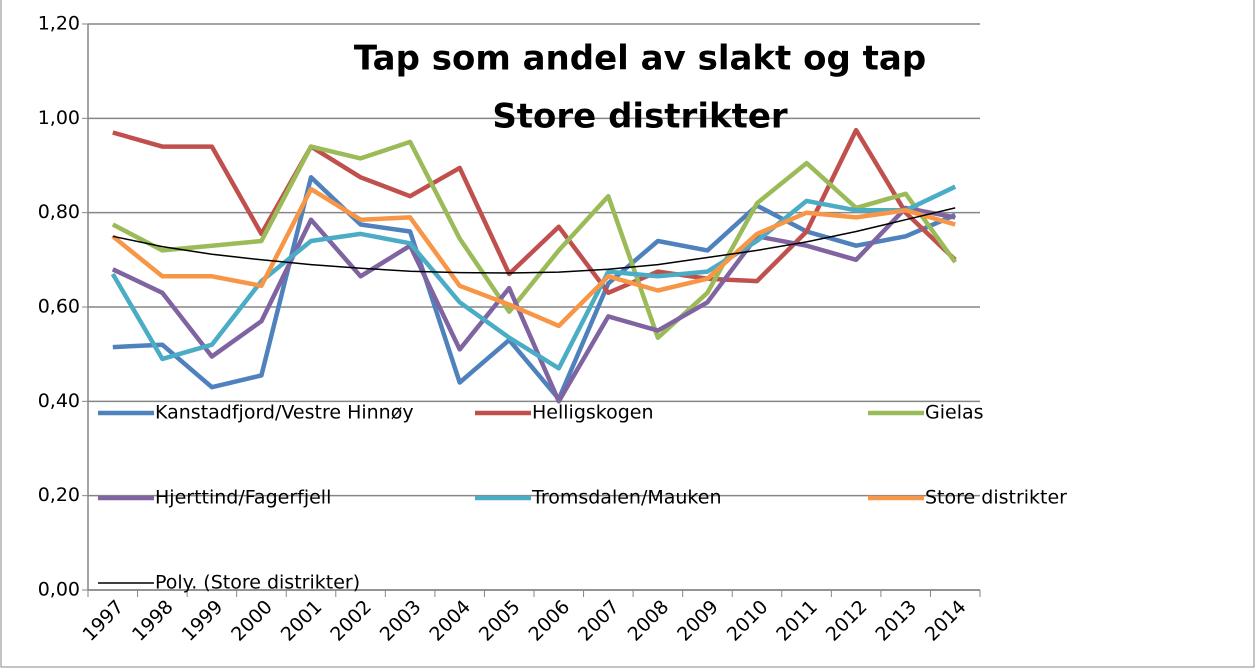  Describe the element at coordinates (640, 59) in the screenshot. I see `chart-title: Tap som andel av slakt og tap` at that location.